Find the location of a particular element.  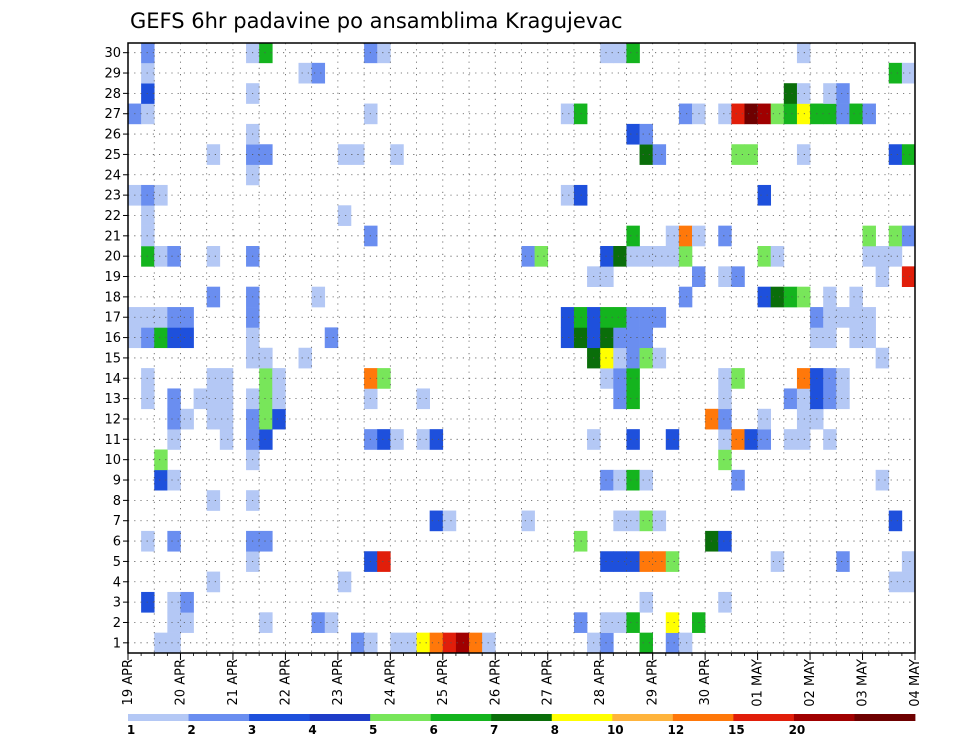

y-tick-label: 29 is located at coordinates (112, 74).